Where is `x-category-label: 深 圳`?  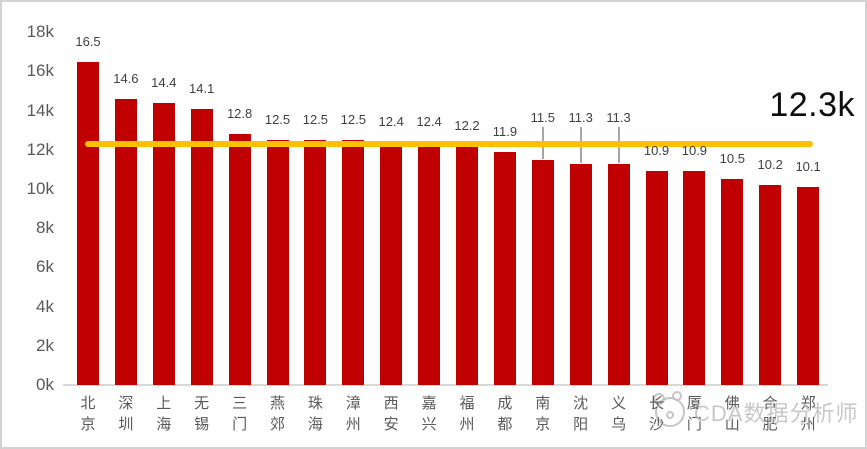
x-category-label: 深 圳 is located at coordinates (126, 414).